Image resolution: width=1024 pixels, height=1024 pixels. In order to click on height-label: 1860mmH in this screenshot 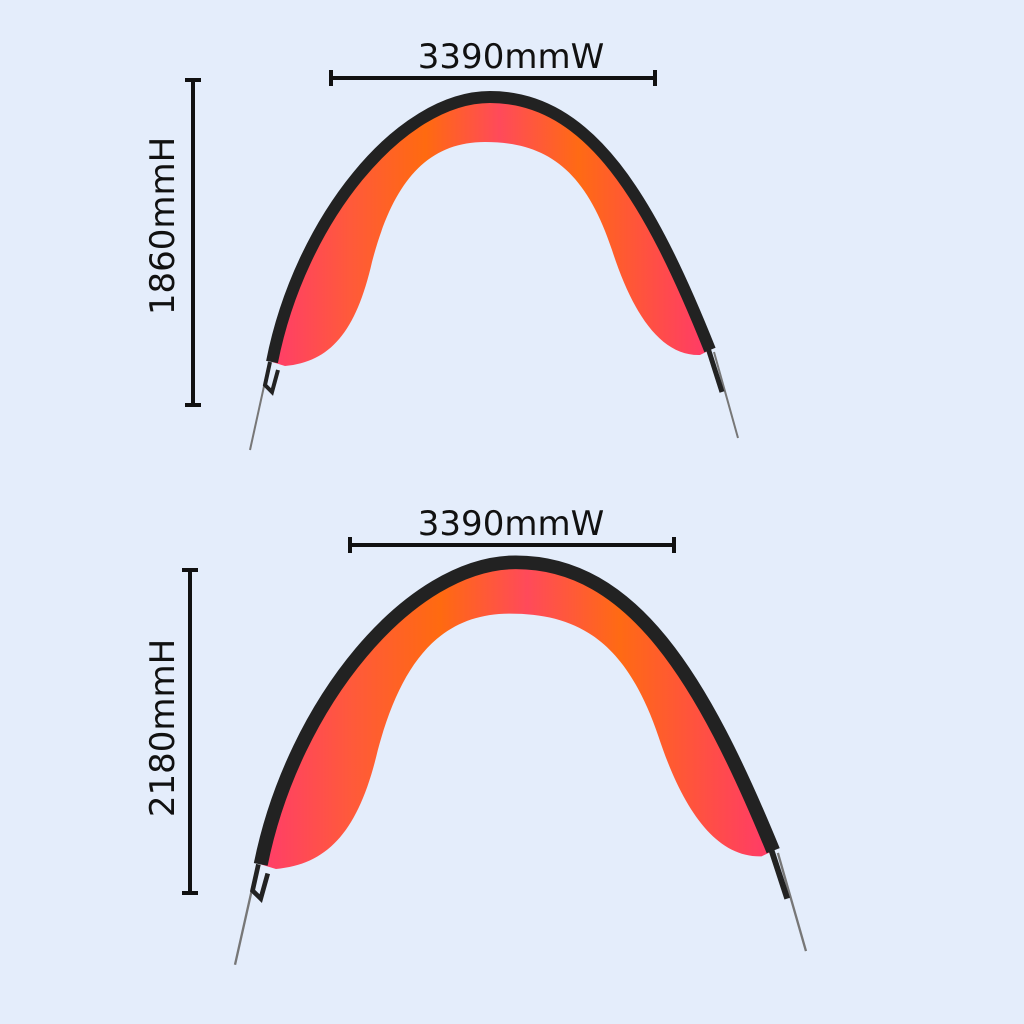, I will do `click(163, 226)`.